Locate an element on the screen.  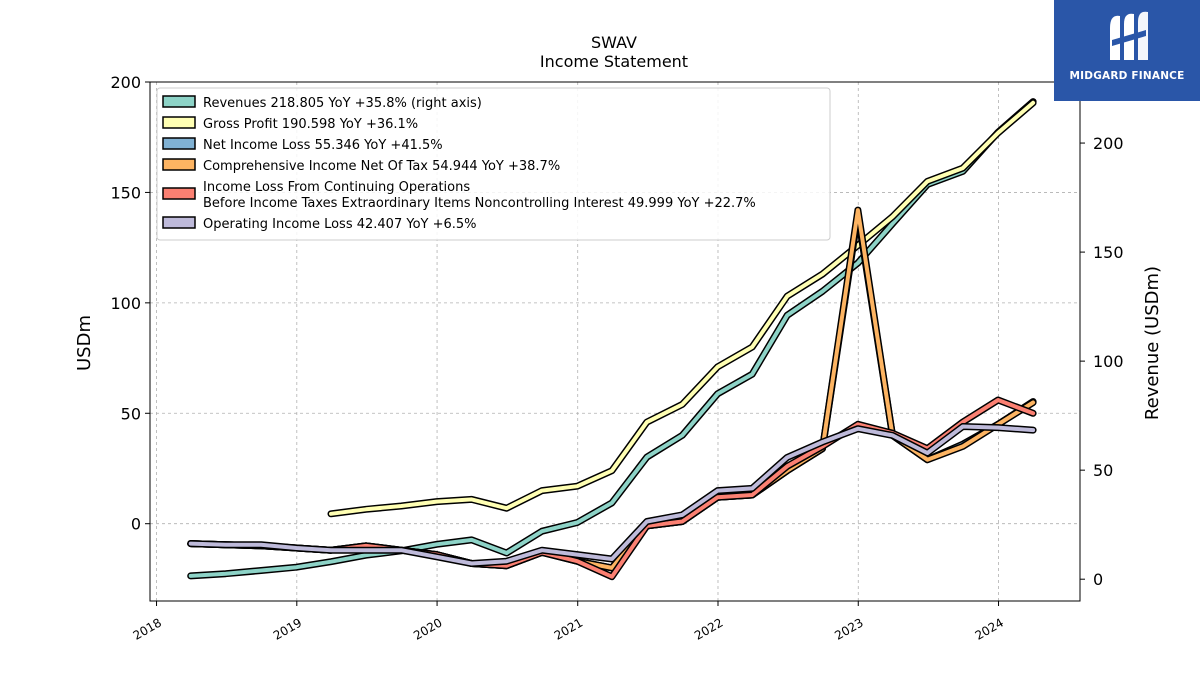
y-axis-label-right: Revenue (USDm) is located at coordinates (1152, 343).